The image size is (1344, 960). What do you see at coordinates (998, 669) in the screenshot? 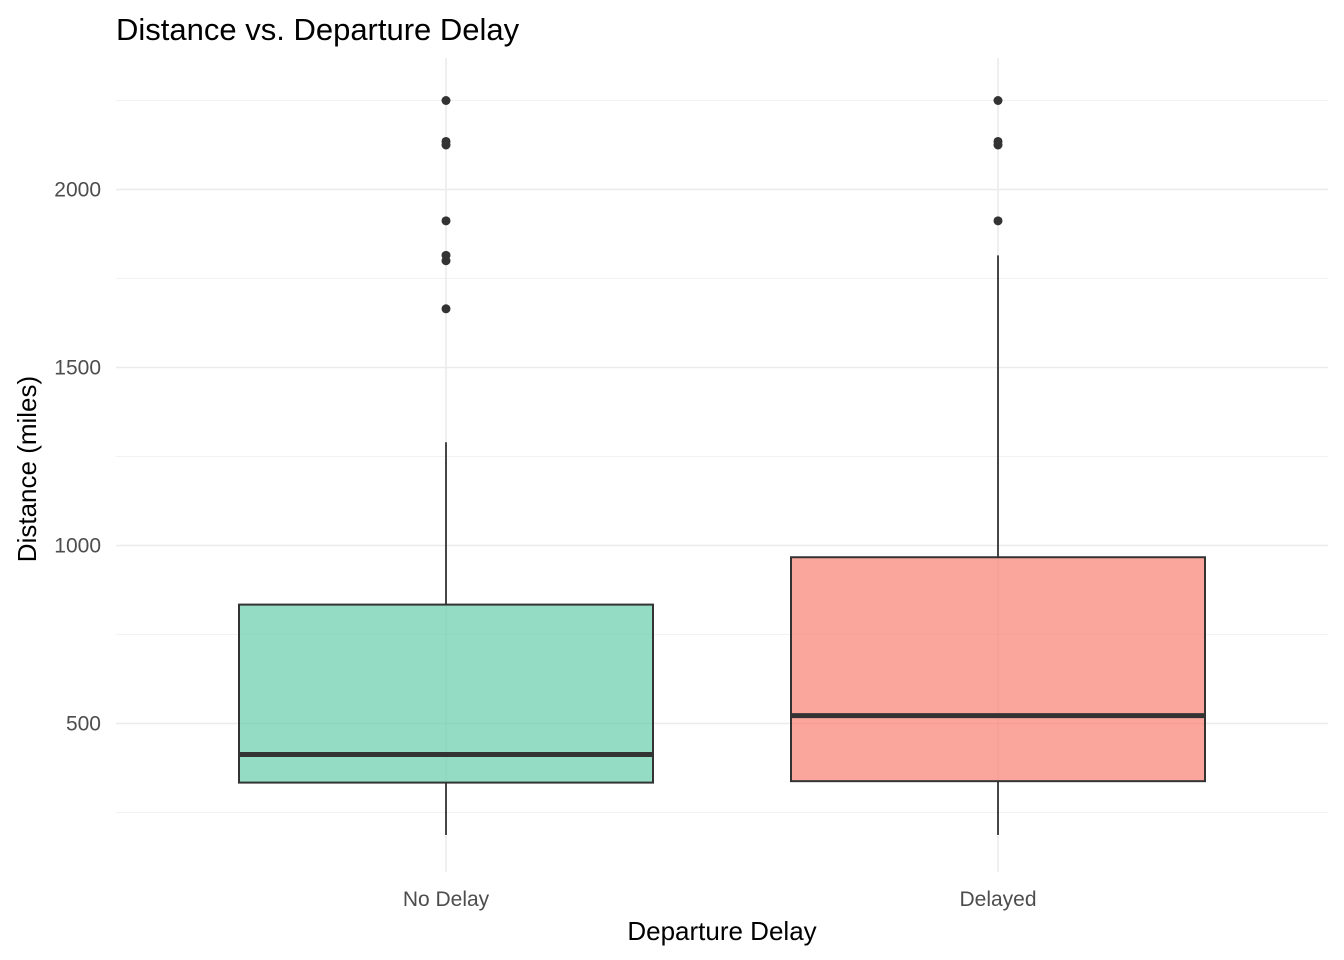
I see `iqr-box` at bounding box center [998, 669].